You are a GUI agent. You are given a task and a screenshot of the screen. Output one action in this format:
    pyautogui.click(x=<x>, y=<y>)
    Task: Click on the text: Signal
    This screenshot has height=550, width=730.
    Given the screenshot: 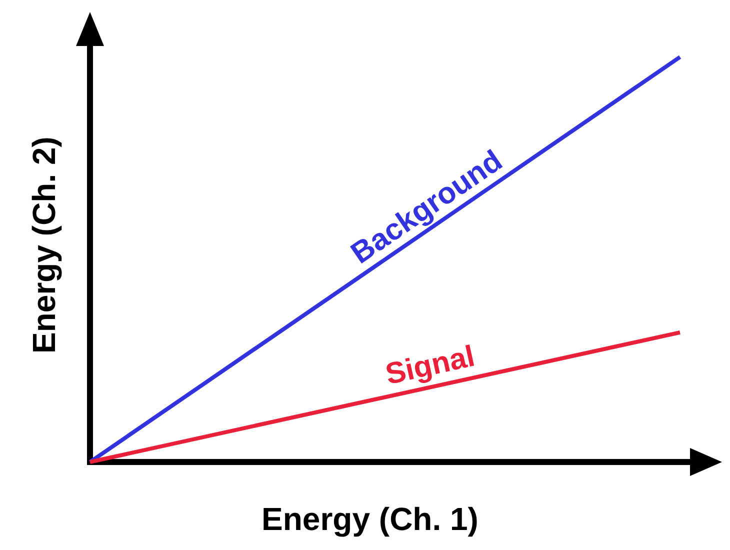 What is the action you would take?
    pyautogui.click(x=430, y=366)
    